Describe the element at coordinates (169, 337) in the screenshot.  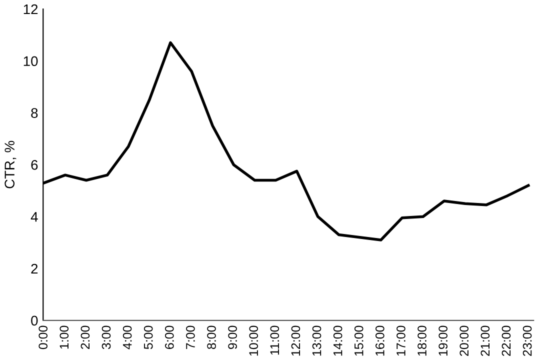
I see `x-tick-label: 6:00` at that location.